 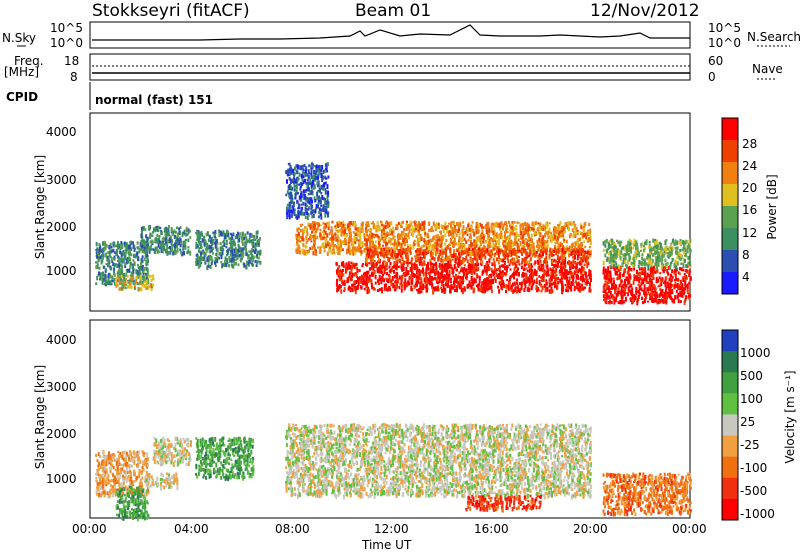 I want to click on xtick-0000: 00:00, so click(x=89, y=529).